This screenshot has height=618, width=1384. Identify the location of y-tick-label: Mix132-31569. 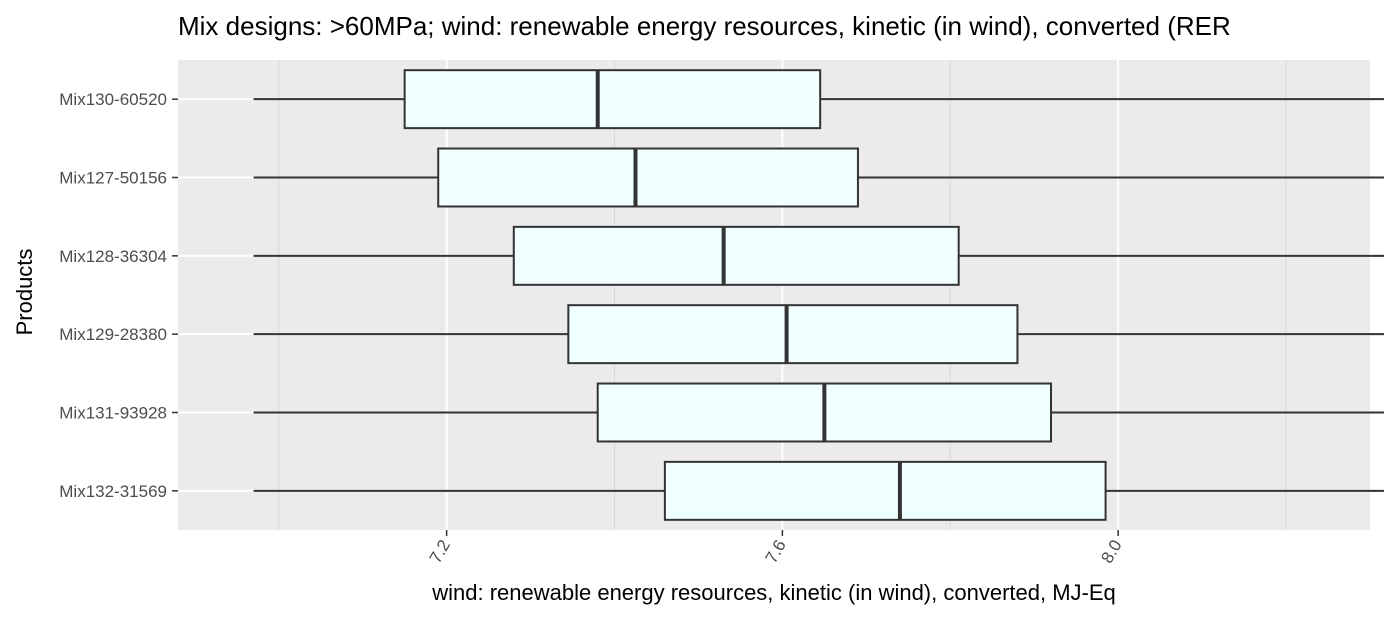
(113, 491).